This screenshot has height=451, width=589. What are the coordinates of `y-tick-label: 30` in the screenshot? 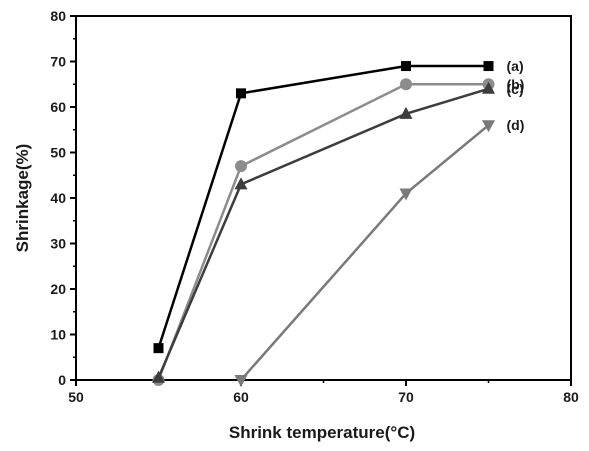 It's located at (58, 244).